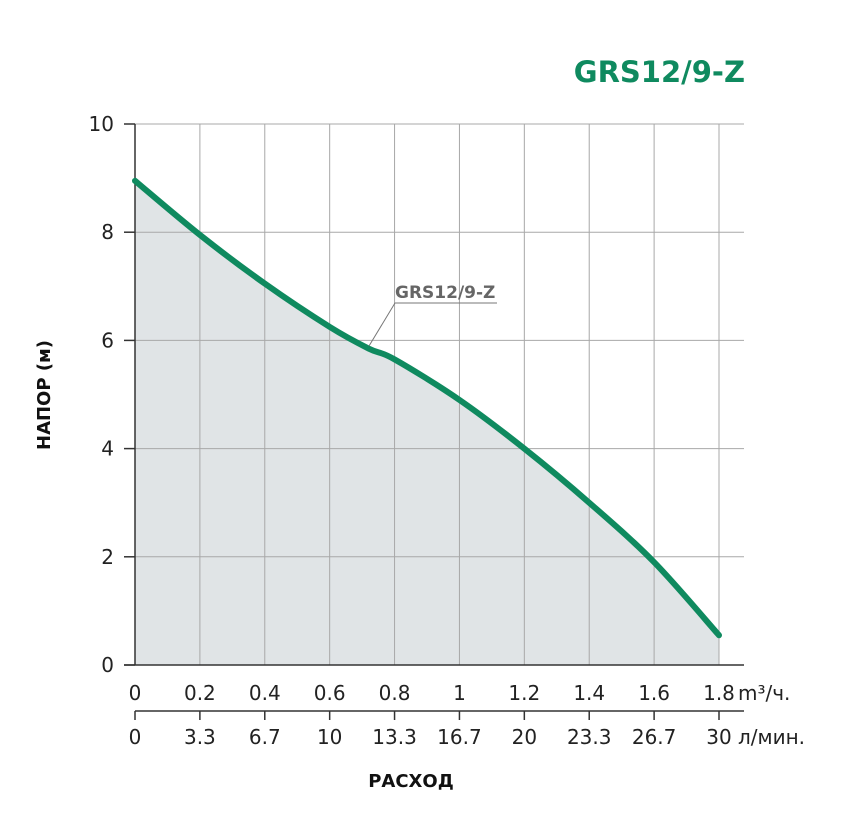 The height and width of the screenshot is (827, 841). I want to click on x-unit-secondary: л/мин., so click(771, 737).